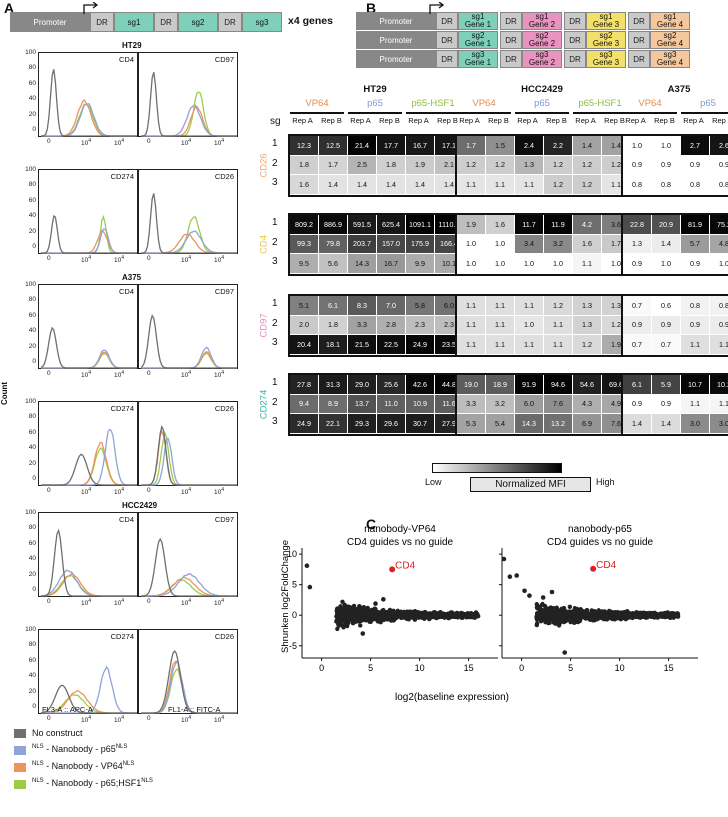 The width and height of the screenshot is (728, 817). Describe the element at coordinates (224, 59) in the screenshot. I see `marker-label: CD97` at that location.